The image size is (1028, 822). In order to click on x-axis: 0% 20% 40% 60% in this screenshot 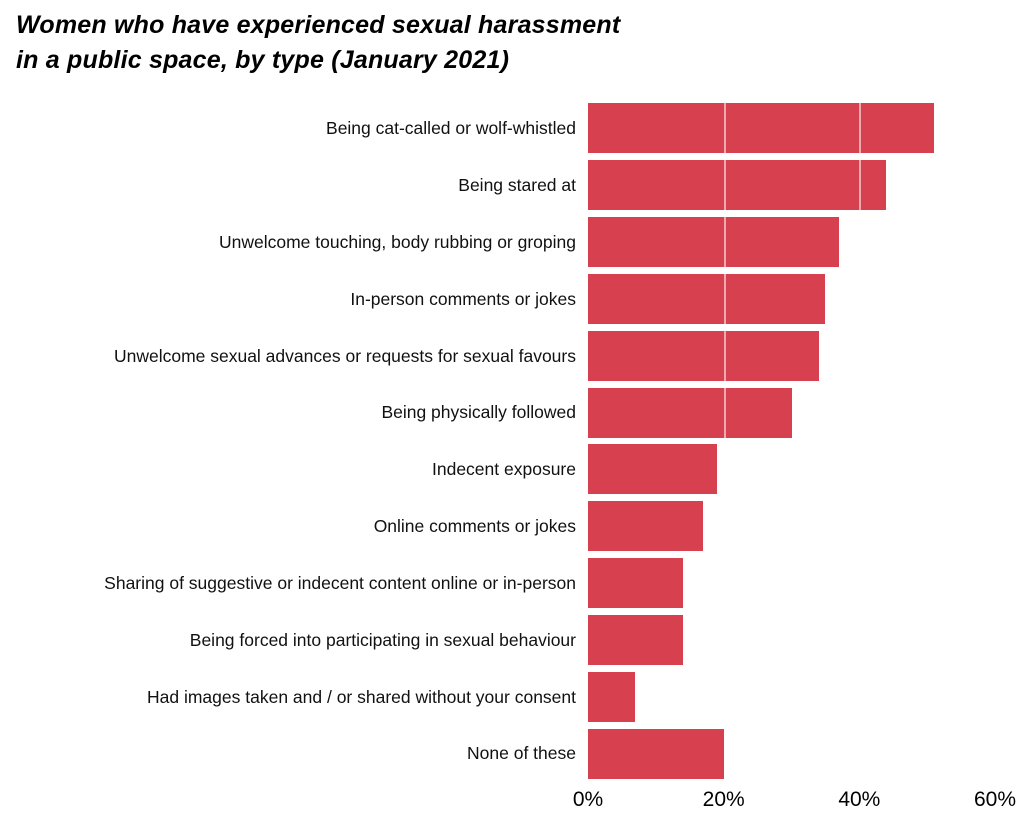, I will do `click(508, 804)`.